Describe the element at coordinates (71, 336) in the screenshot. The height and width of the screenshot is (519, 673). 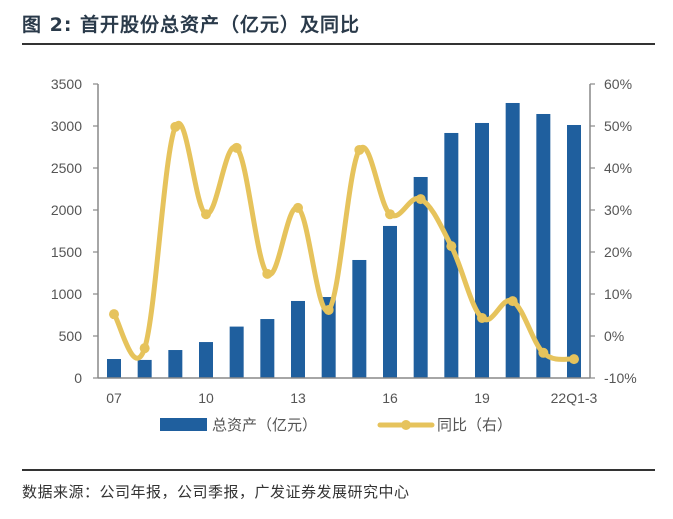
I see `left-tick-label: 500` at that location.